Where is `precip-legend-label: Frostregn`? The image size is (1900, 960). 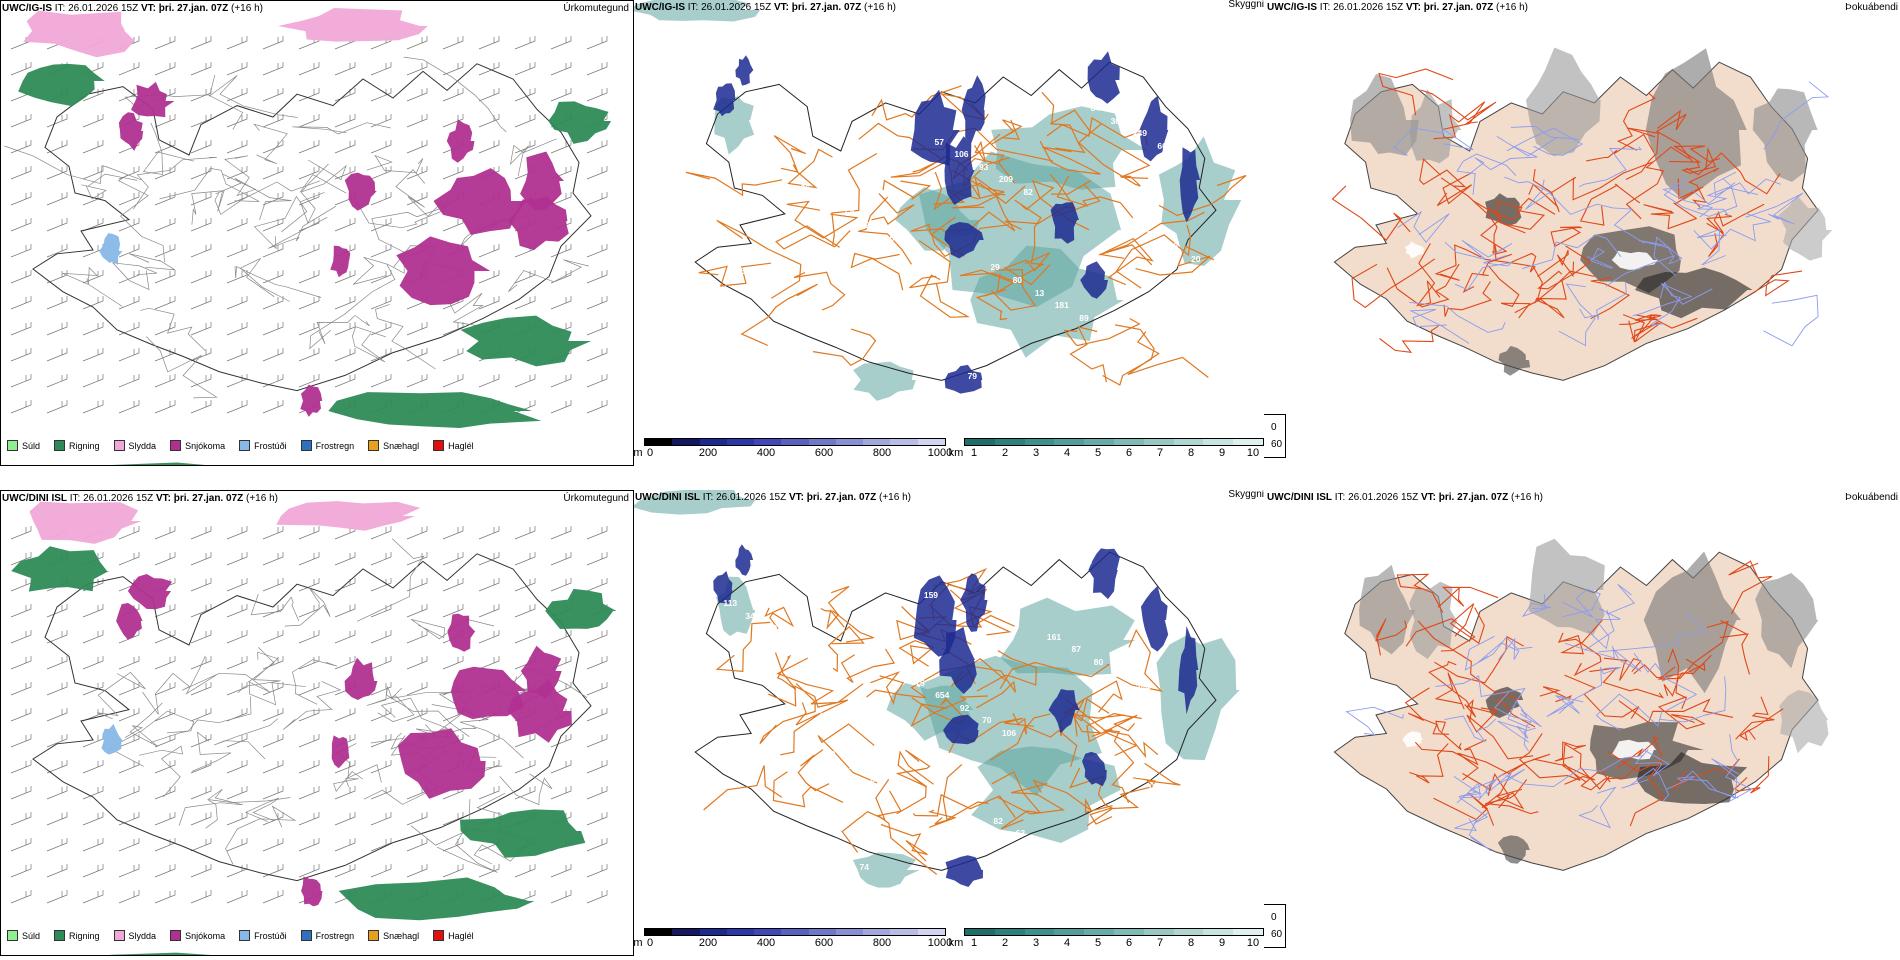 precip-legend-label: Frostregn is located at coordinates (335, 935).